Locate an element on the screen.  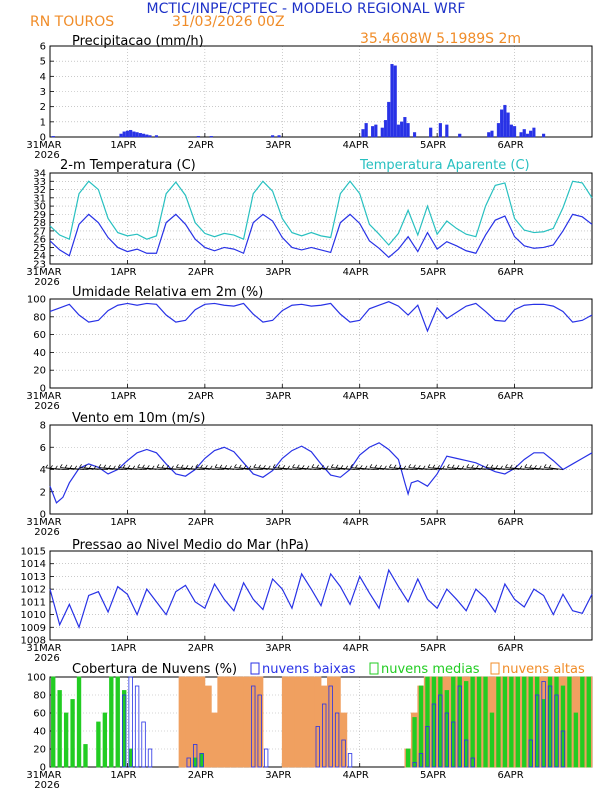
cloud-year-label: 2026 is located at coordinates (46, 785).